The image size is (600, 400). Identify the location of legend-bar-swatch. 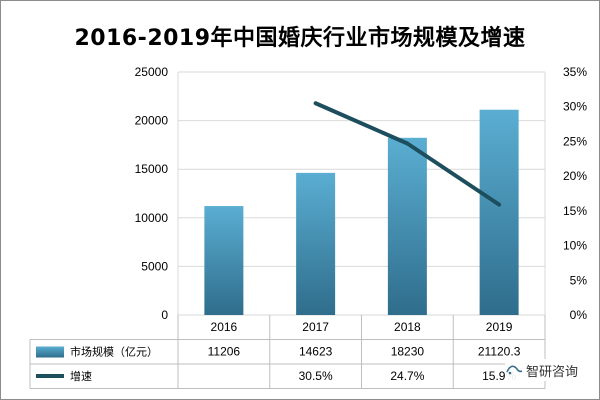
(50, 352).